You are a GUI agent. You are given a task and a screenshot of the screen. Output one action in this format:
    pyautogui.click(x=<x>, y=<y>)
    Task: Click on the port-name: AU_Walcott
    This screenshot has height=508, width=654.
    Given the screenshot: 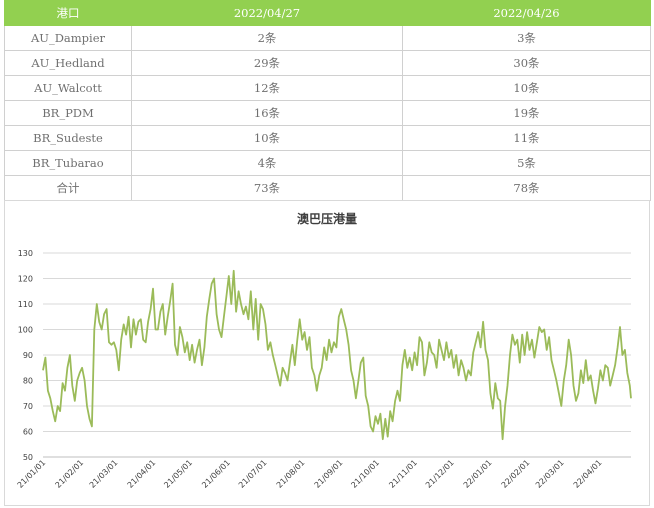 What is the action you would take?
    pyautogui.click(x=68, y=88)
    